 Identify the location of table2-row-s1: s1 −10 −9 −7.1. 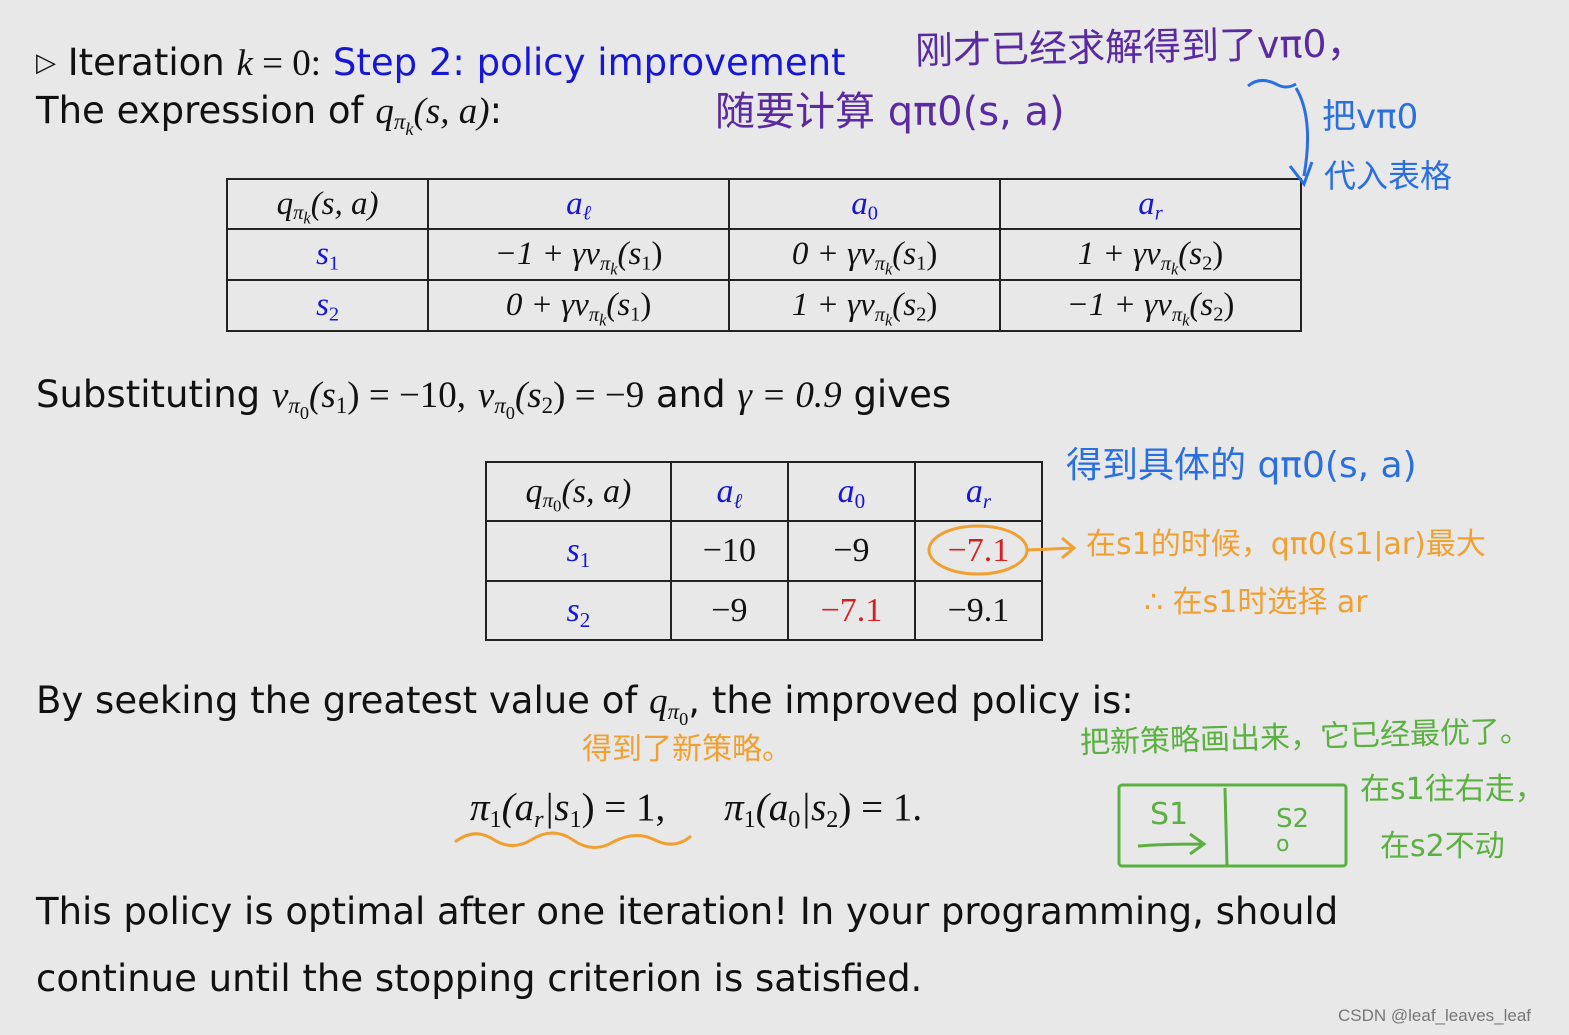
(764, 551).